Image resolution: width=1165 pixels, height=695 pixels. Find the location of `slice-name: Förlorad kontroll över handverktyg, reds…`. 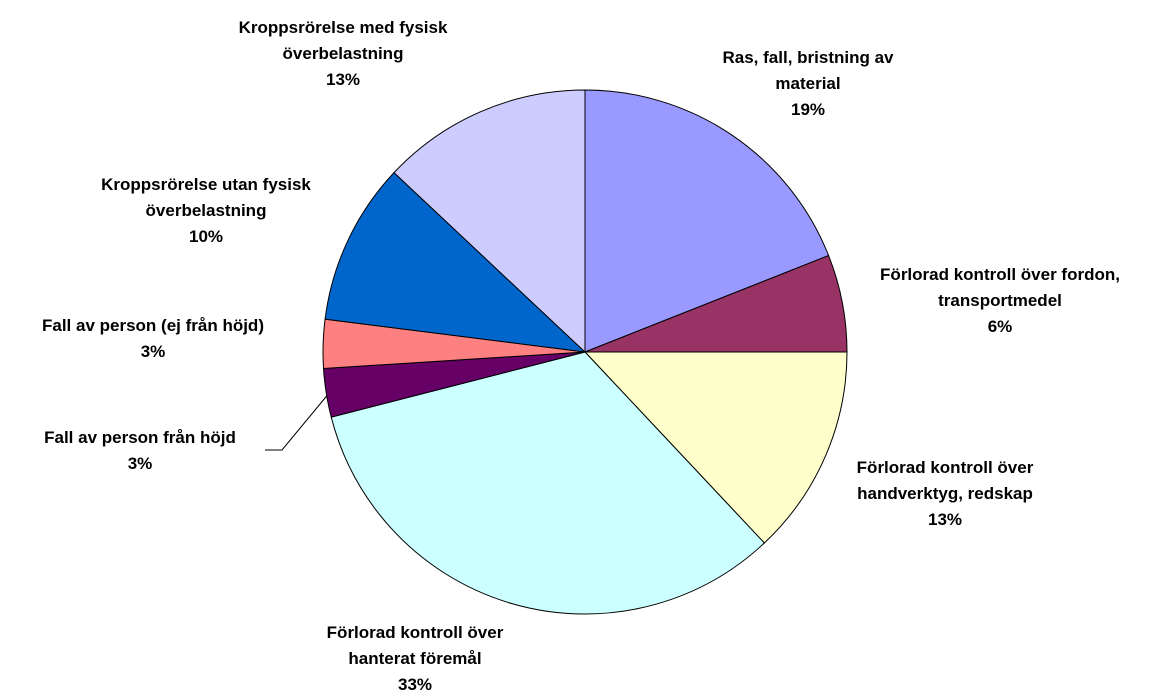

slice-name: Förlorad kontroll över handverktyg, reds… is located at coordinates (945, 480).